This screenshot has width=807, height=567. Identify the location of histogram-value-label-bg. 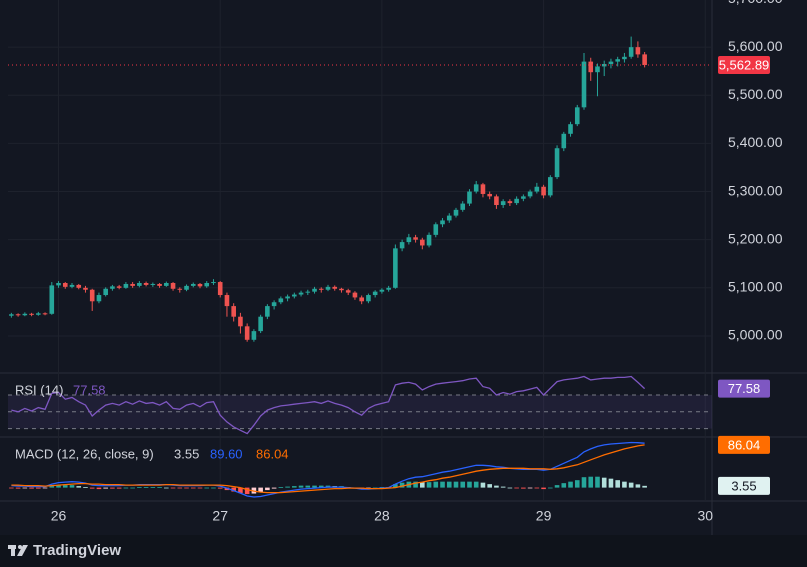
(744, 485).